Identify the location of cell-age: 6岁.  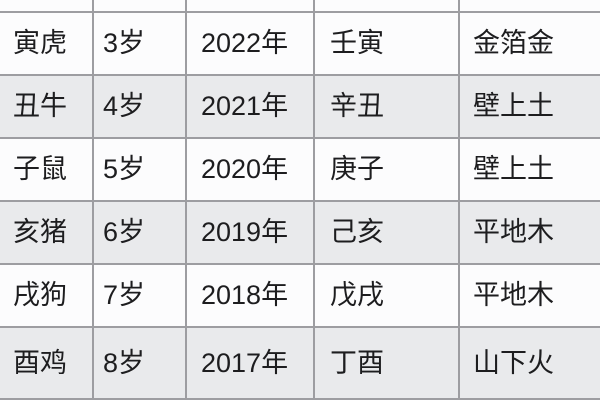
(140, 233).